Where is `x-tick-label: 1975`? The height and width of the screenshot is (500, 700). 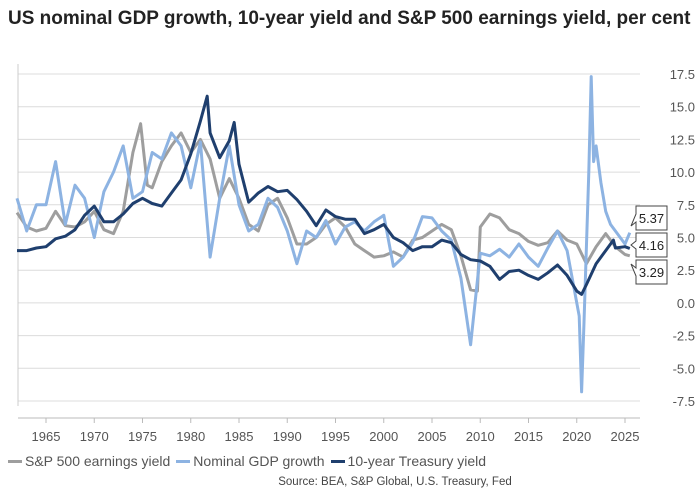
x-tick-label: 1975 is located at coordinates (142, 436).